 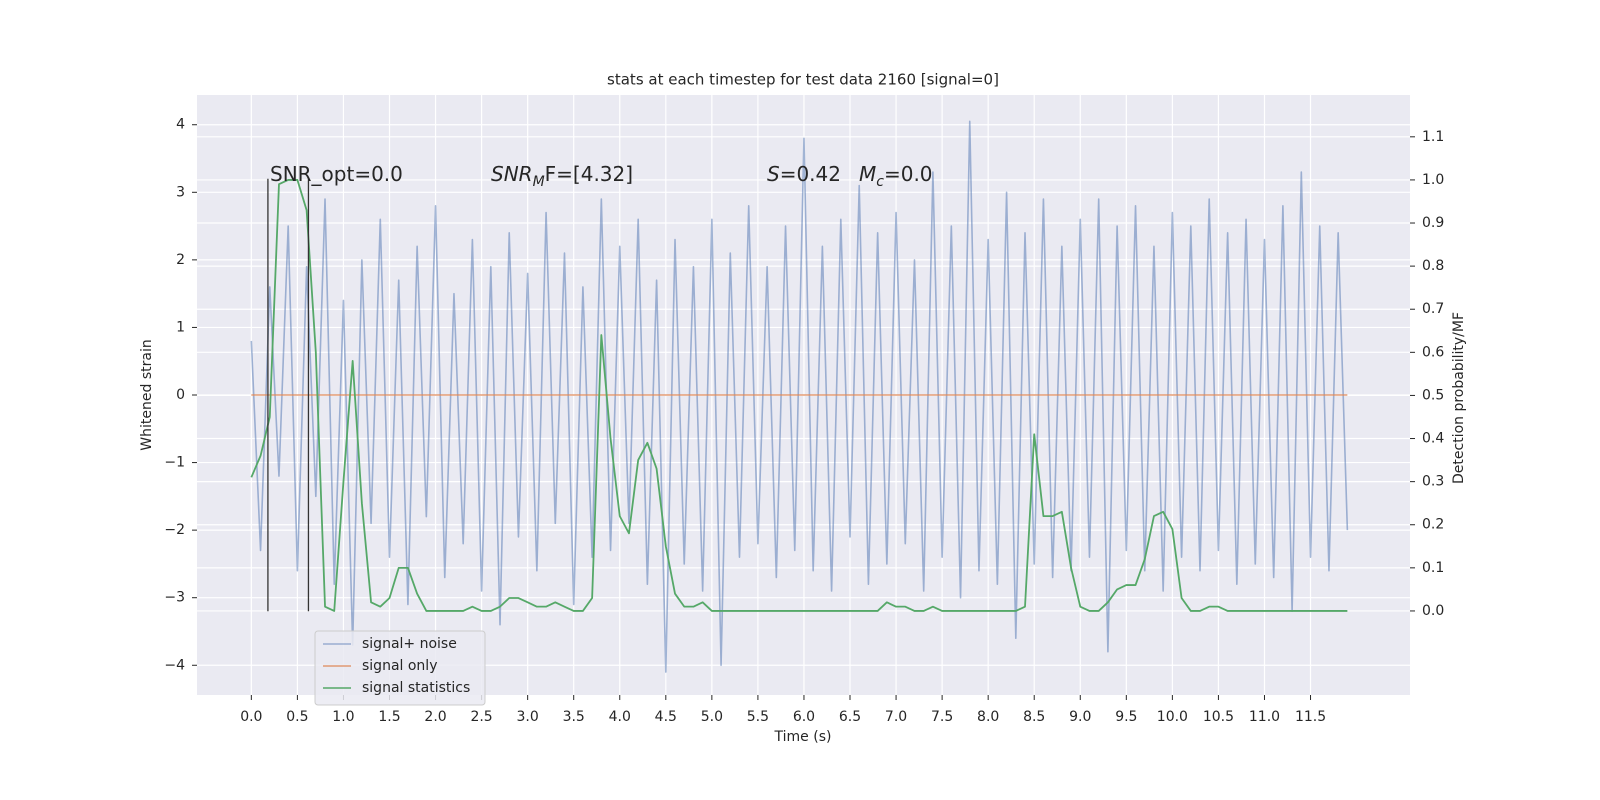 What do you see at coordinates (867, 174) in the screenshot?
I see `annotation-italic: M` at bounding box center [867, 174].